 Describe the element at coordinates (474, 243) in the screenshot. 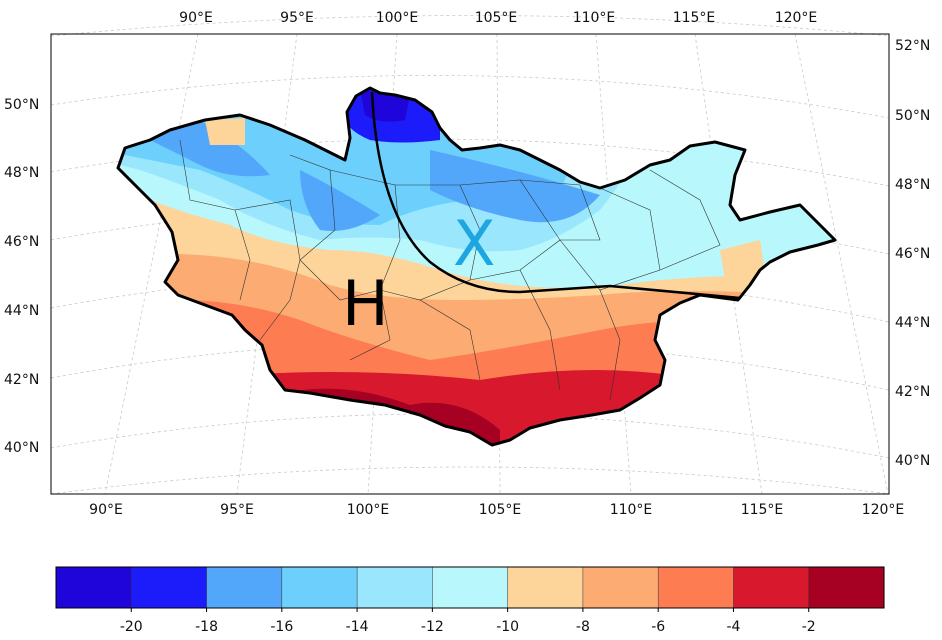

I see `cold-center-label: X` at that location.